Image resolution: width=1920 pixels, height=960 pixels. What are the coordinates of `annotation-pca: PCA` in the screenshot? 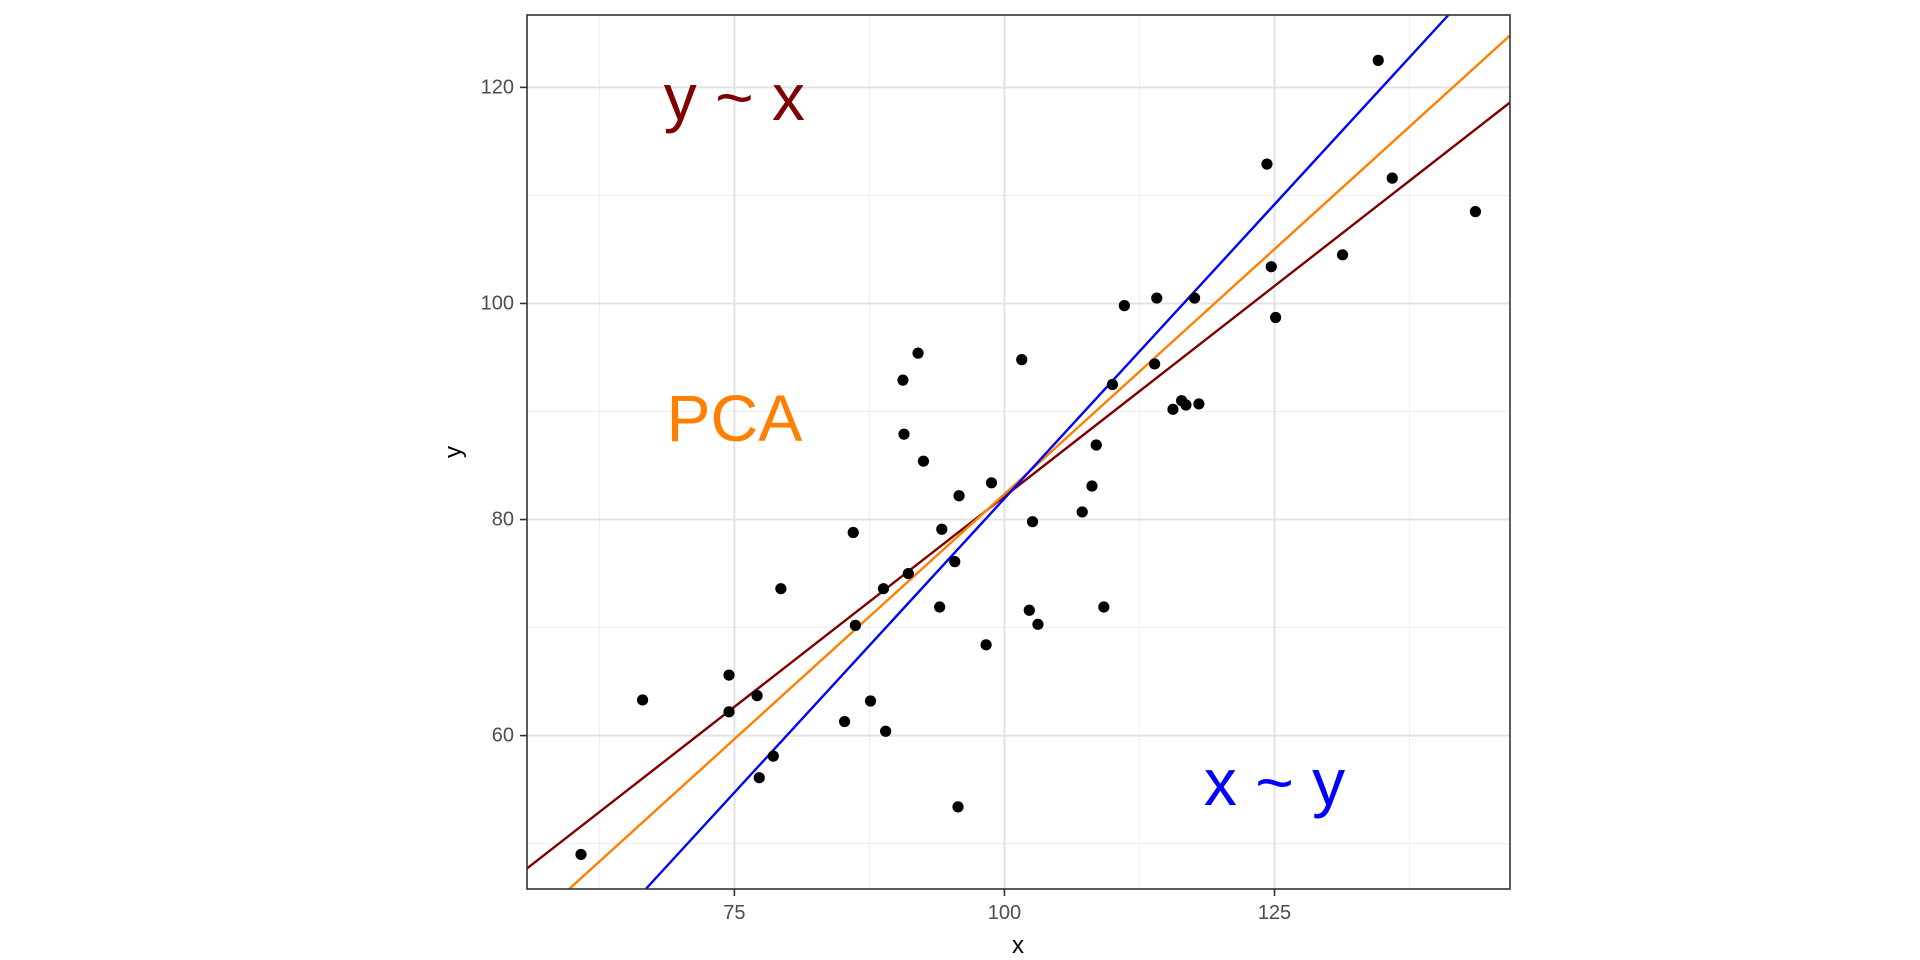 It's located at (735, 418).